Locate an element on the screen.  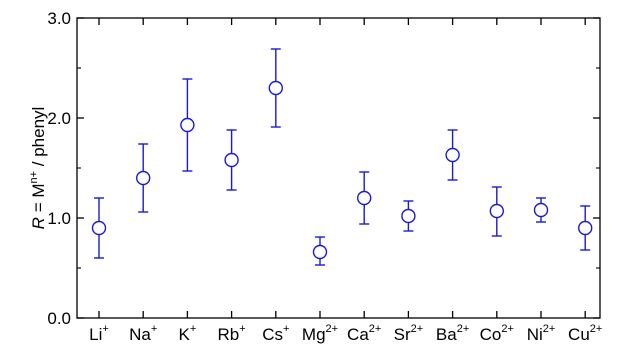
y-axis-title: R = Mn+ / phenyl is located at coordinates (38, 168).